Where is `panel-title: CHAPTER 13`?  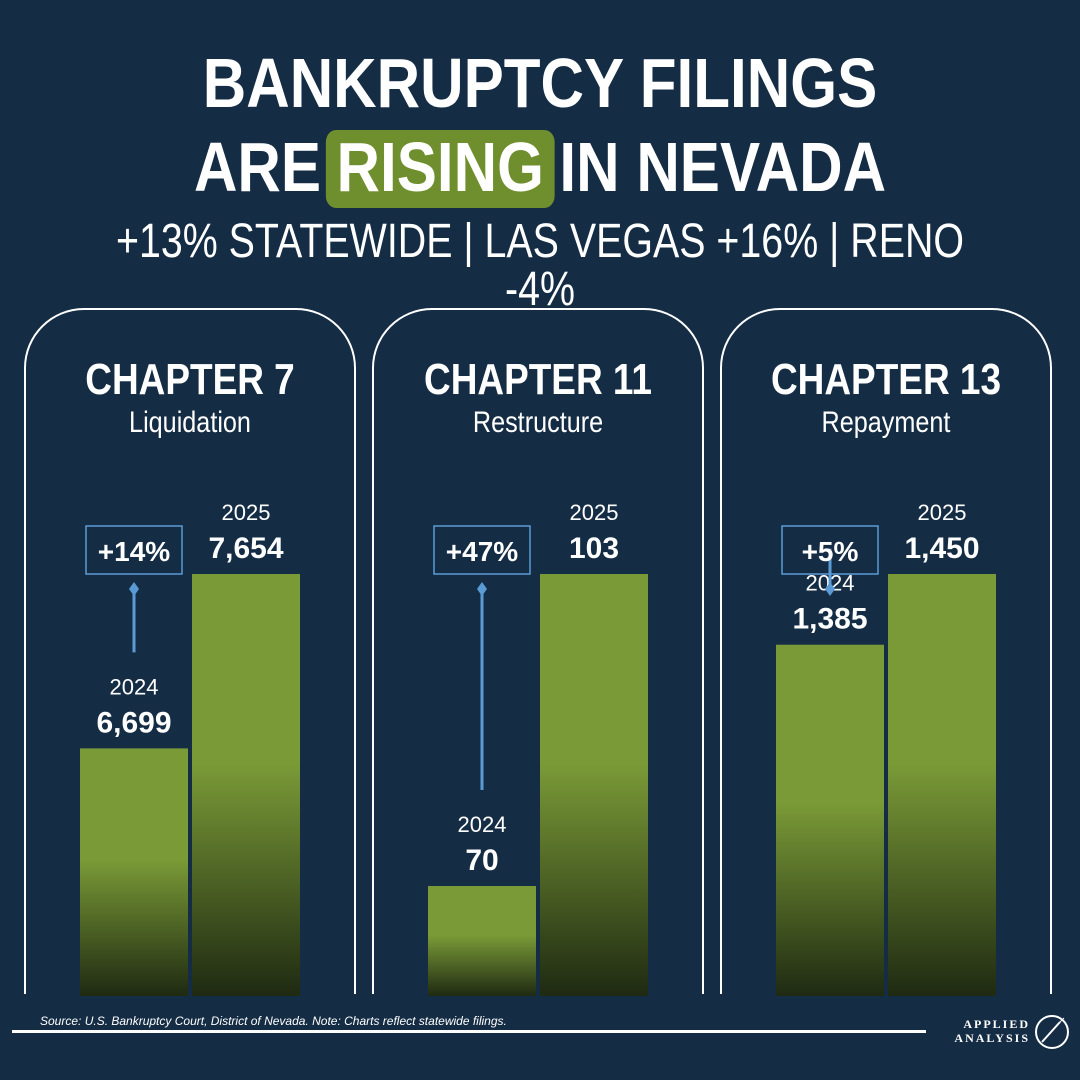 panel-title: CHAPTER 13 is located at coordinates (886, 379).